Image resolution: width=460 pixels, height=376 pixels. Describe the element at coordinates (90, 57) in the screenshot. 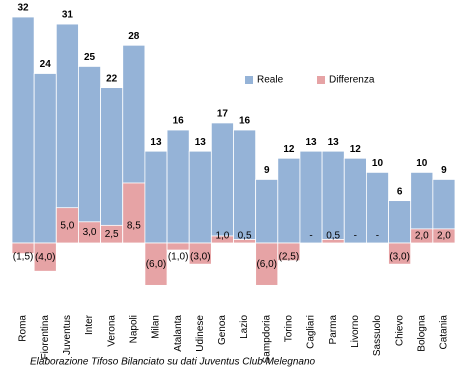

I see `value-label: 25` at that location.